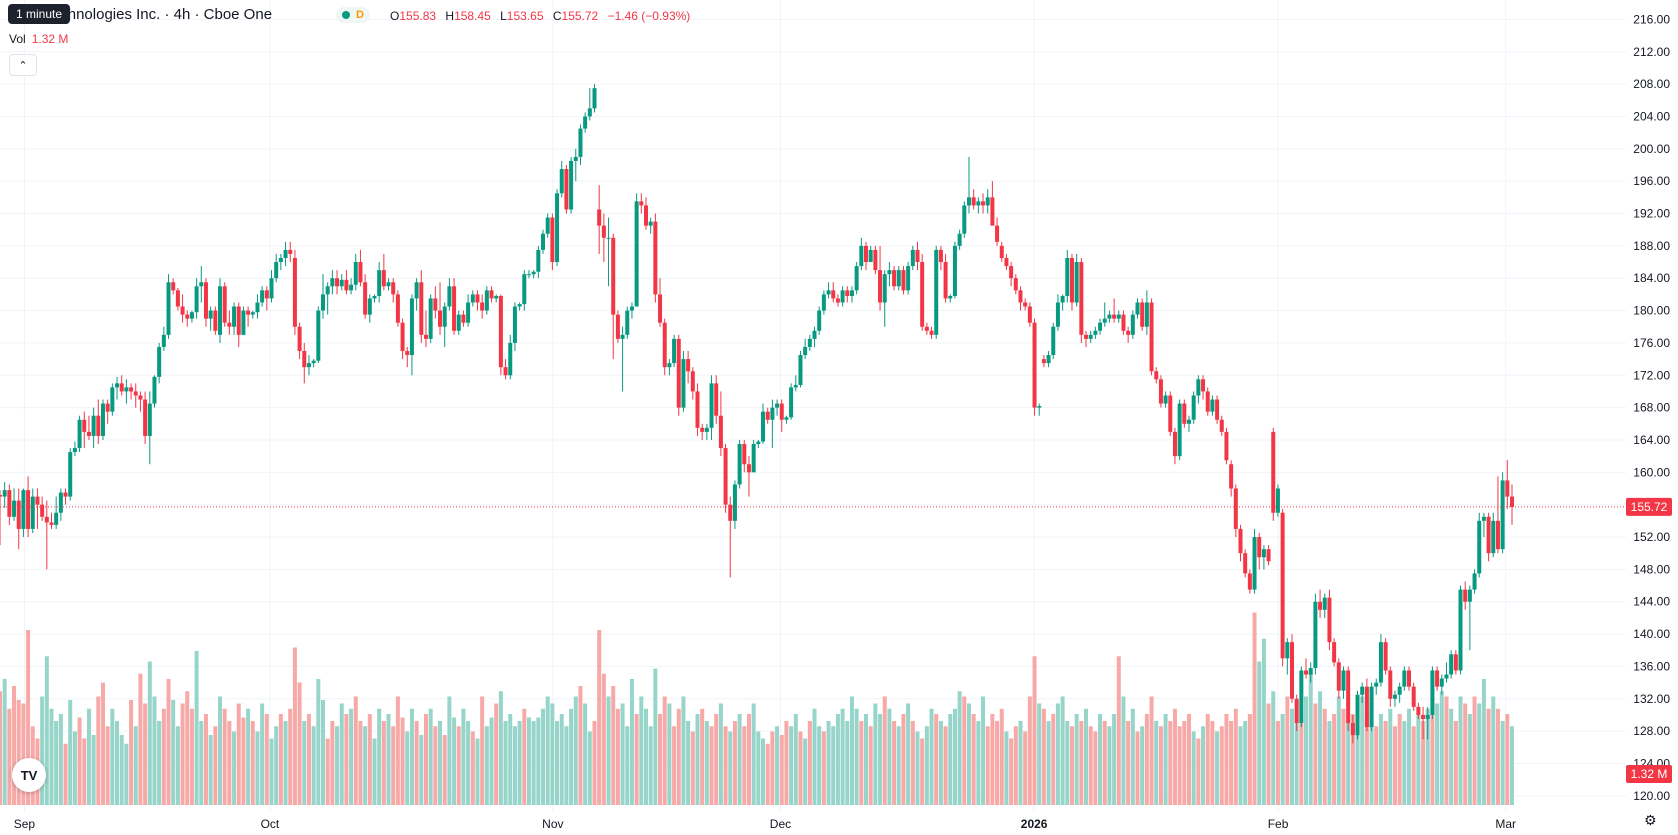 The height and width of the screenshot is (835, 1678). Describe the element at coordinates (1650, 820) in the screenshot. I see `gear-icon: ⚙` at that location.